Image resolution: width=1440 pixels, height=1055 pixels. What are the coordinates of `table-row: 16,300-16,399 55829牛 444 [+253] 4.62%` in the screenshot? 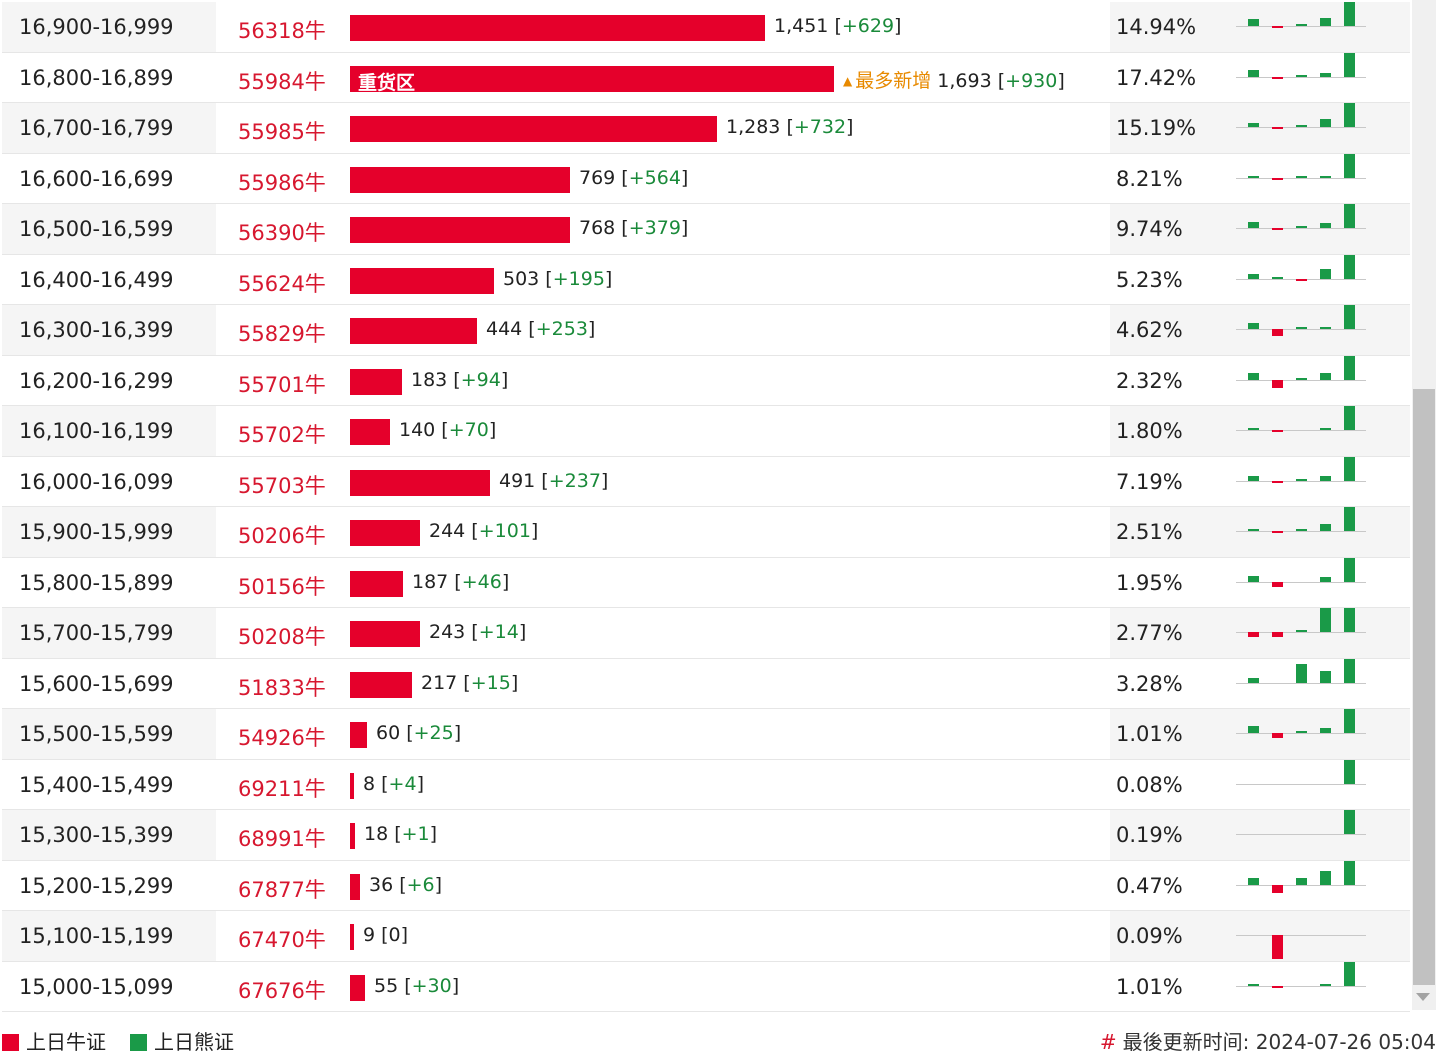 It's located at (706, 330).